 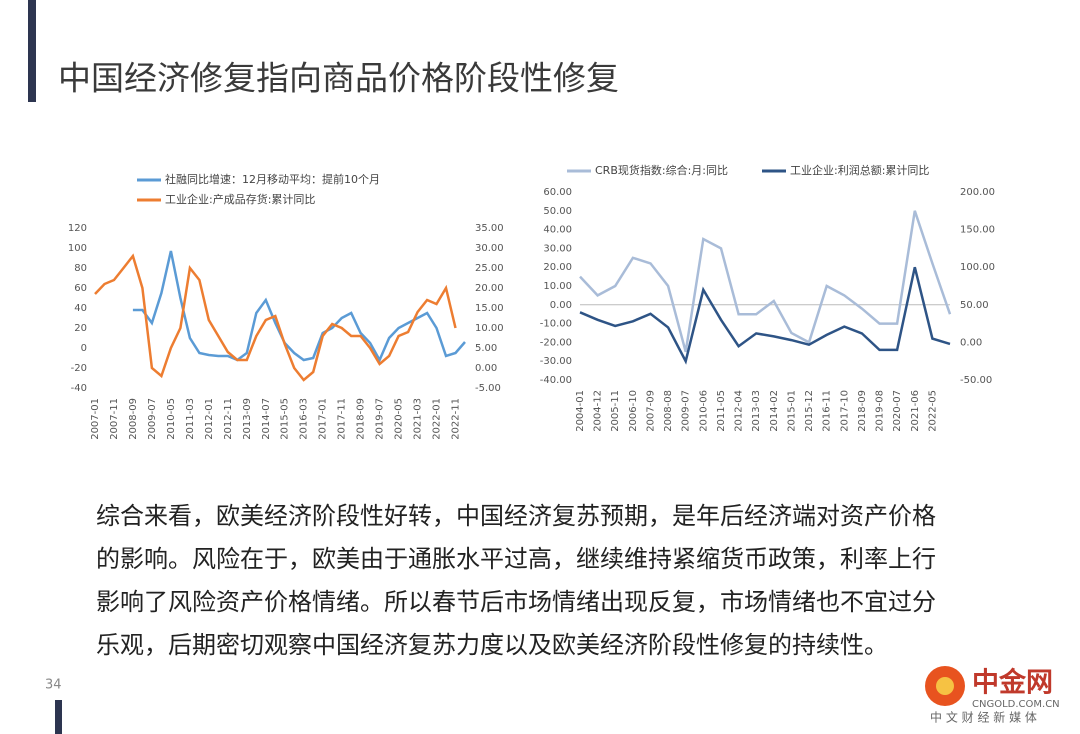 What do you see at coordinates (489, 268) in the screenshot?
I see `y2-tick-label: 25.00` at bounding box center [489, 268].